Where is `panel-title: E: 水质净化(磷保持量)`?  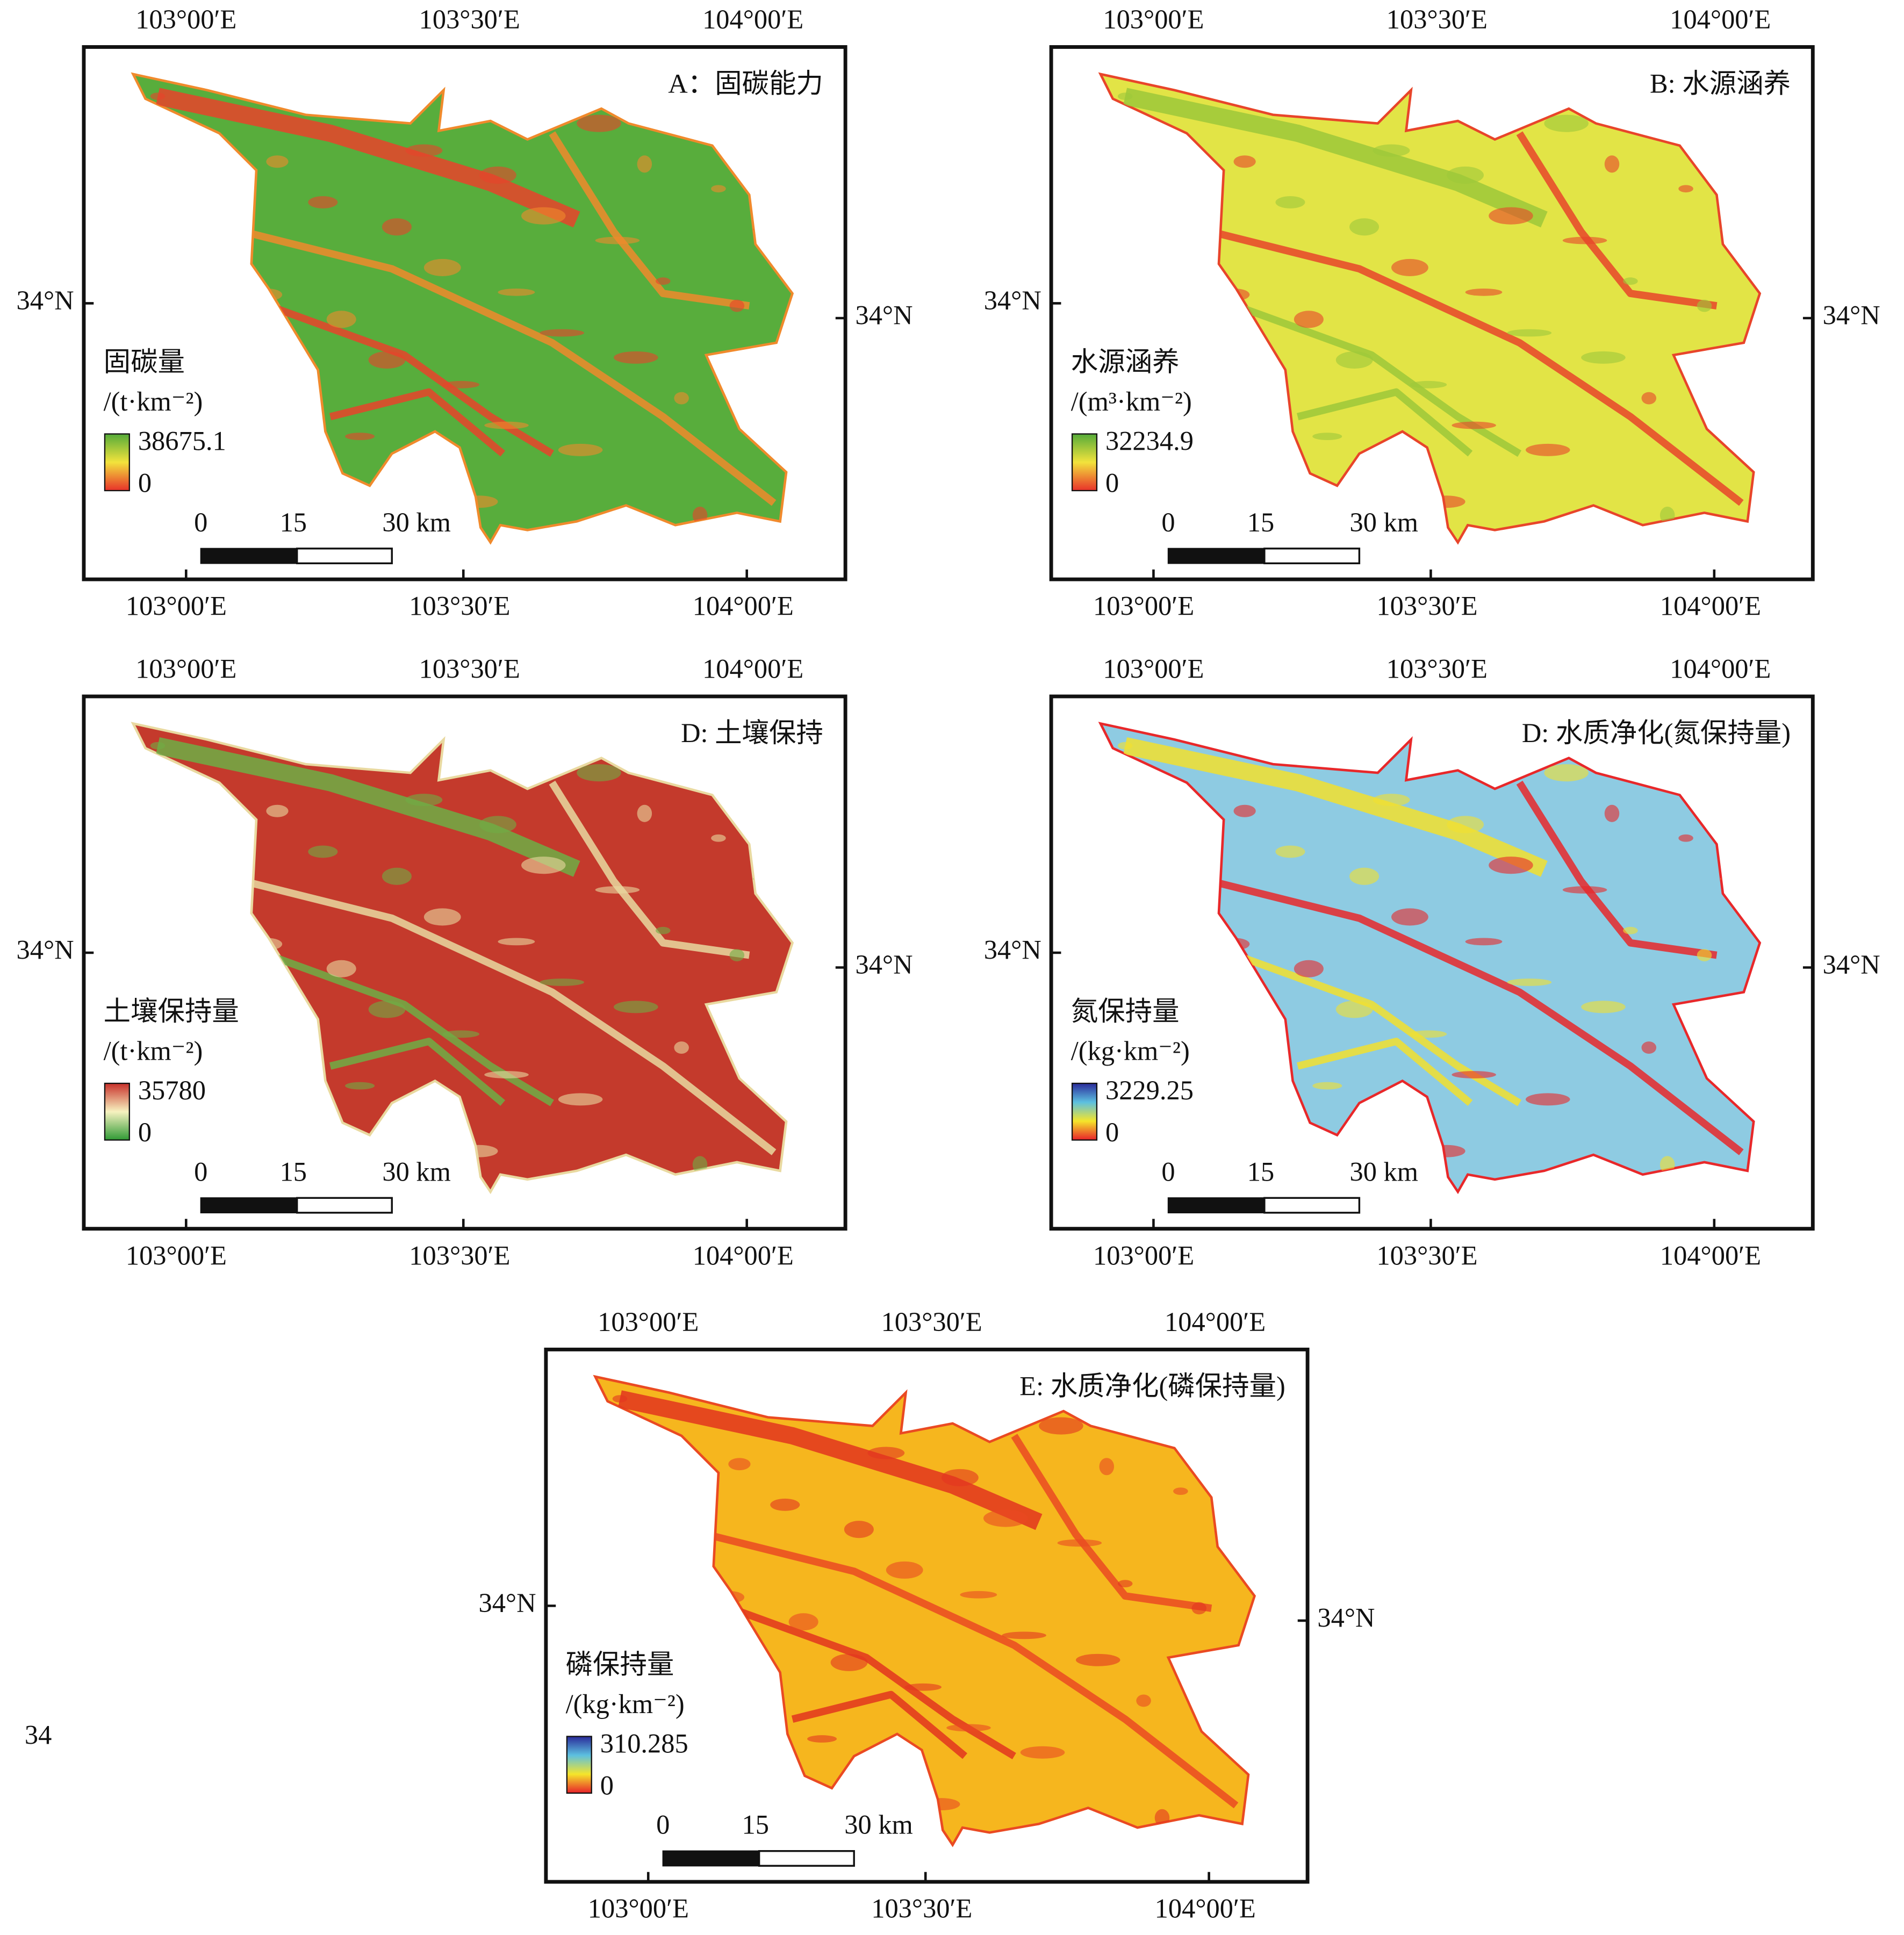 panel-title: E: 水质净化(磷保持量) is located at coordinates (1152, 1386).